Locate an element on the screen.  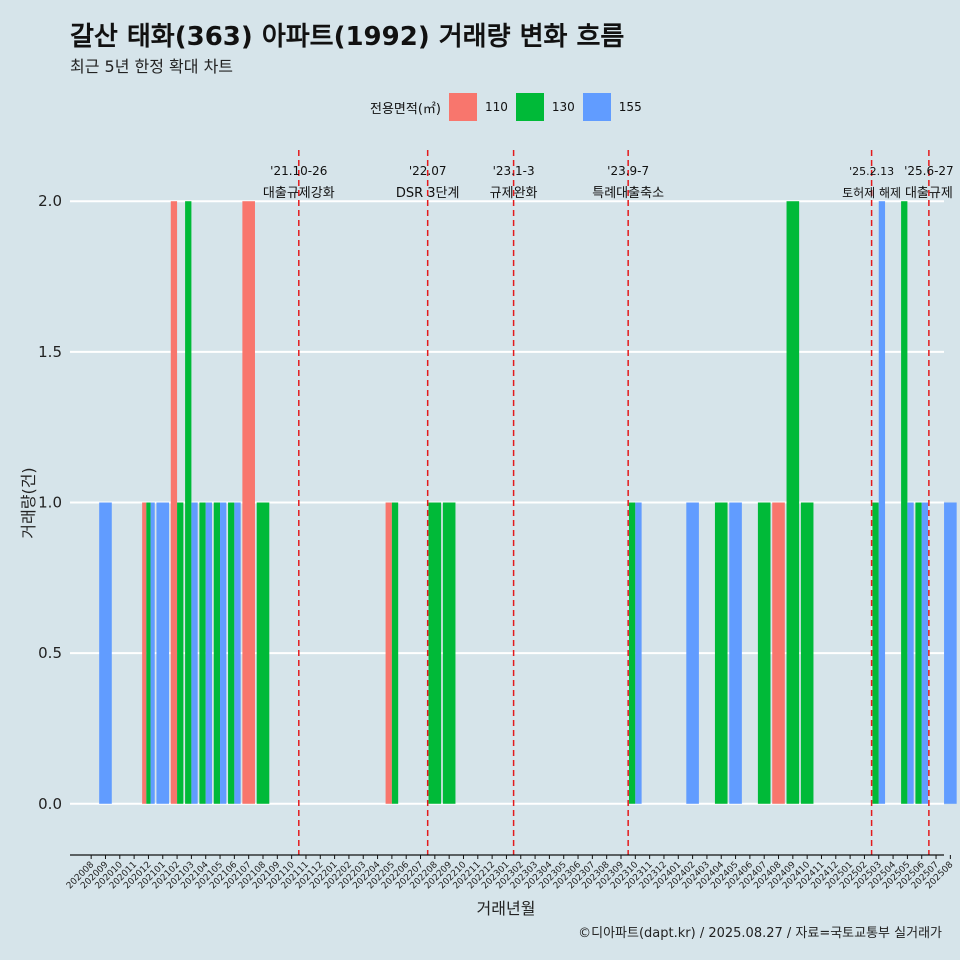
event-date: '22.07 is located at coordinates (428, 171).